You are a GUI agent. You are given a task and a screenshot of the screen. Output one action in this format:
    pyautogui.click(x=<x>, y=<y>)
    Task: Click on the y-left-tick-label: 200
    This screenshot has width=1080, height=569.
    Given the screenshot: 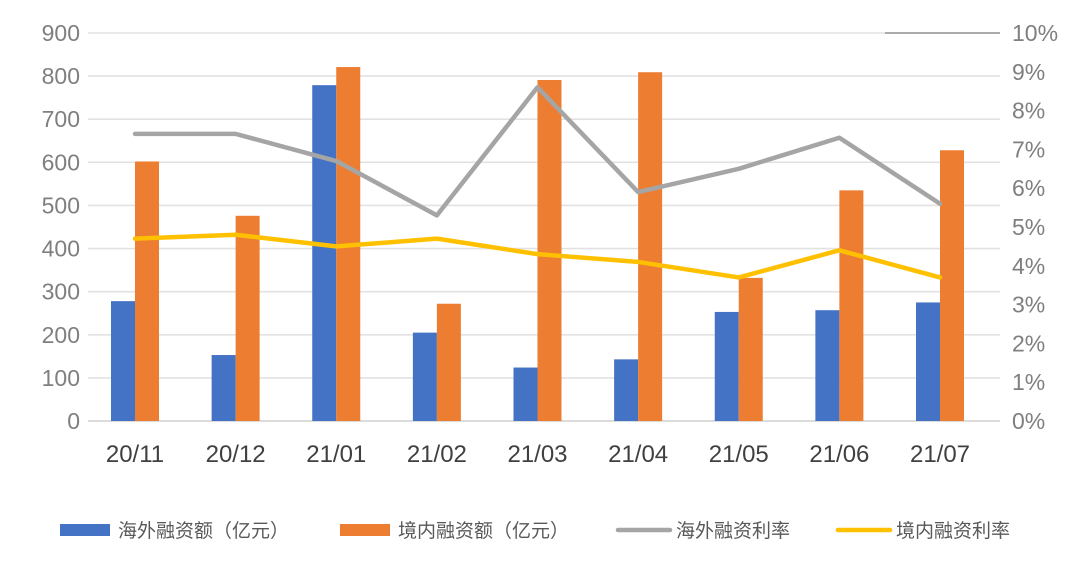 What is the action you would take?
    pyautogui.click(x=61, y=335)
    